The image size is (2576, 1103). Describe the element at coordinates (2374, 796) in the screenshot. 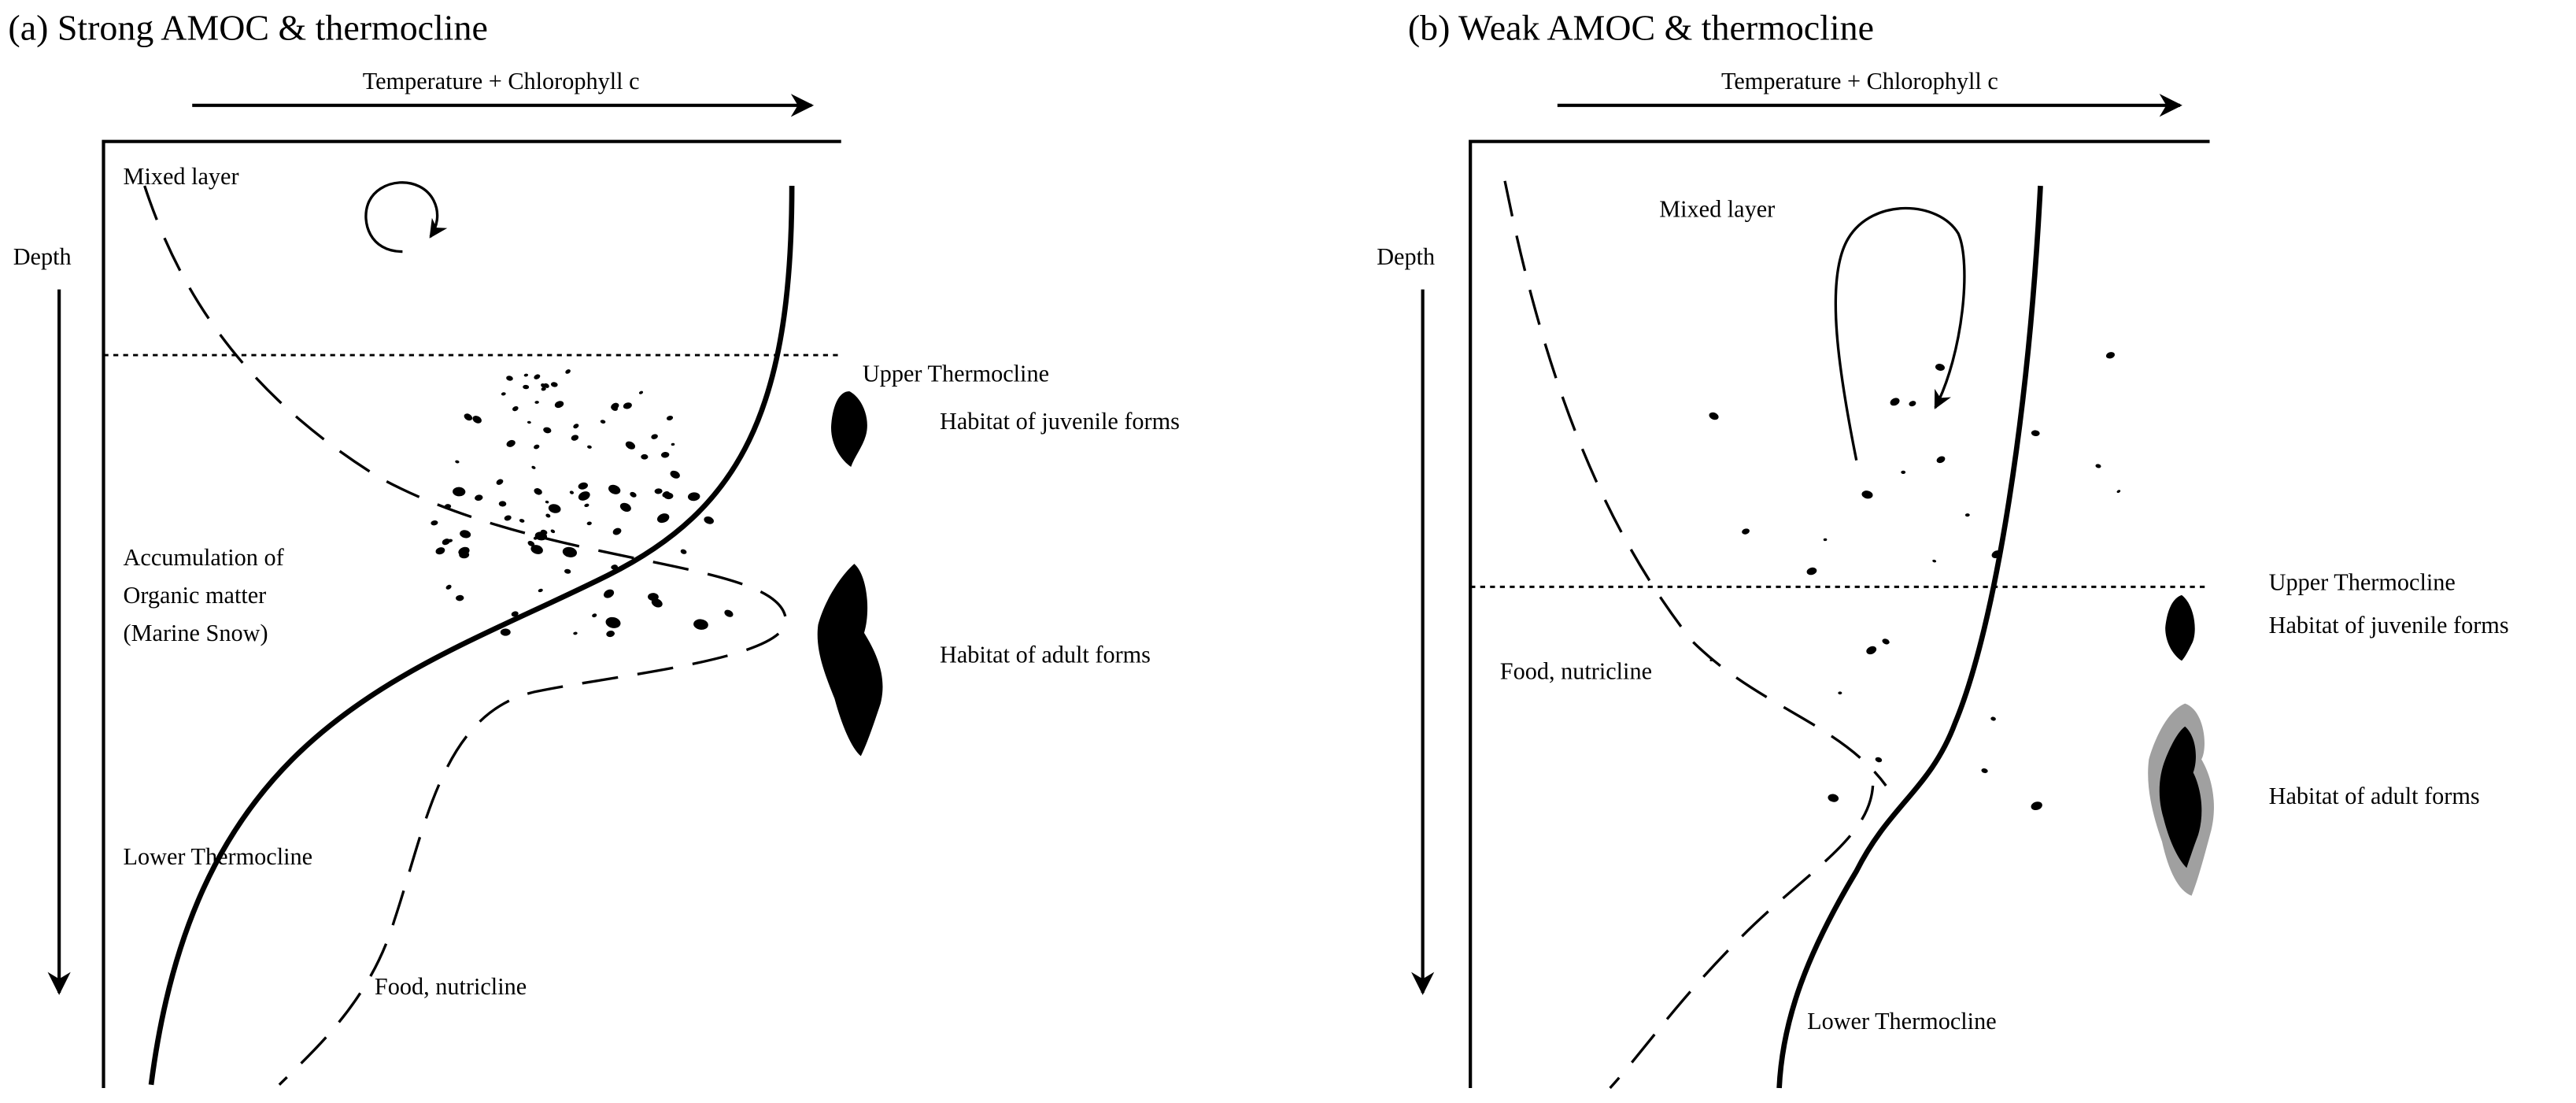

I see `panel-b-adult-label: Habitat of adult forms` at that location.